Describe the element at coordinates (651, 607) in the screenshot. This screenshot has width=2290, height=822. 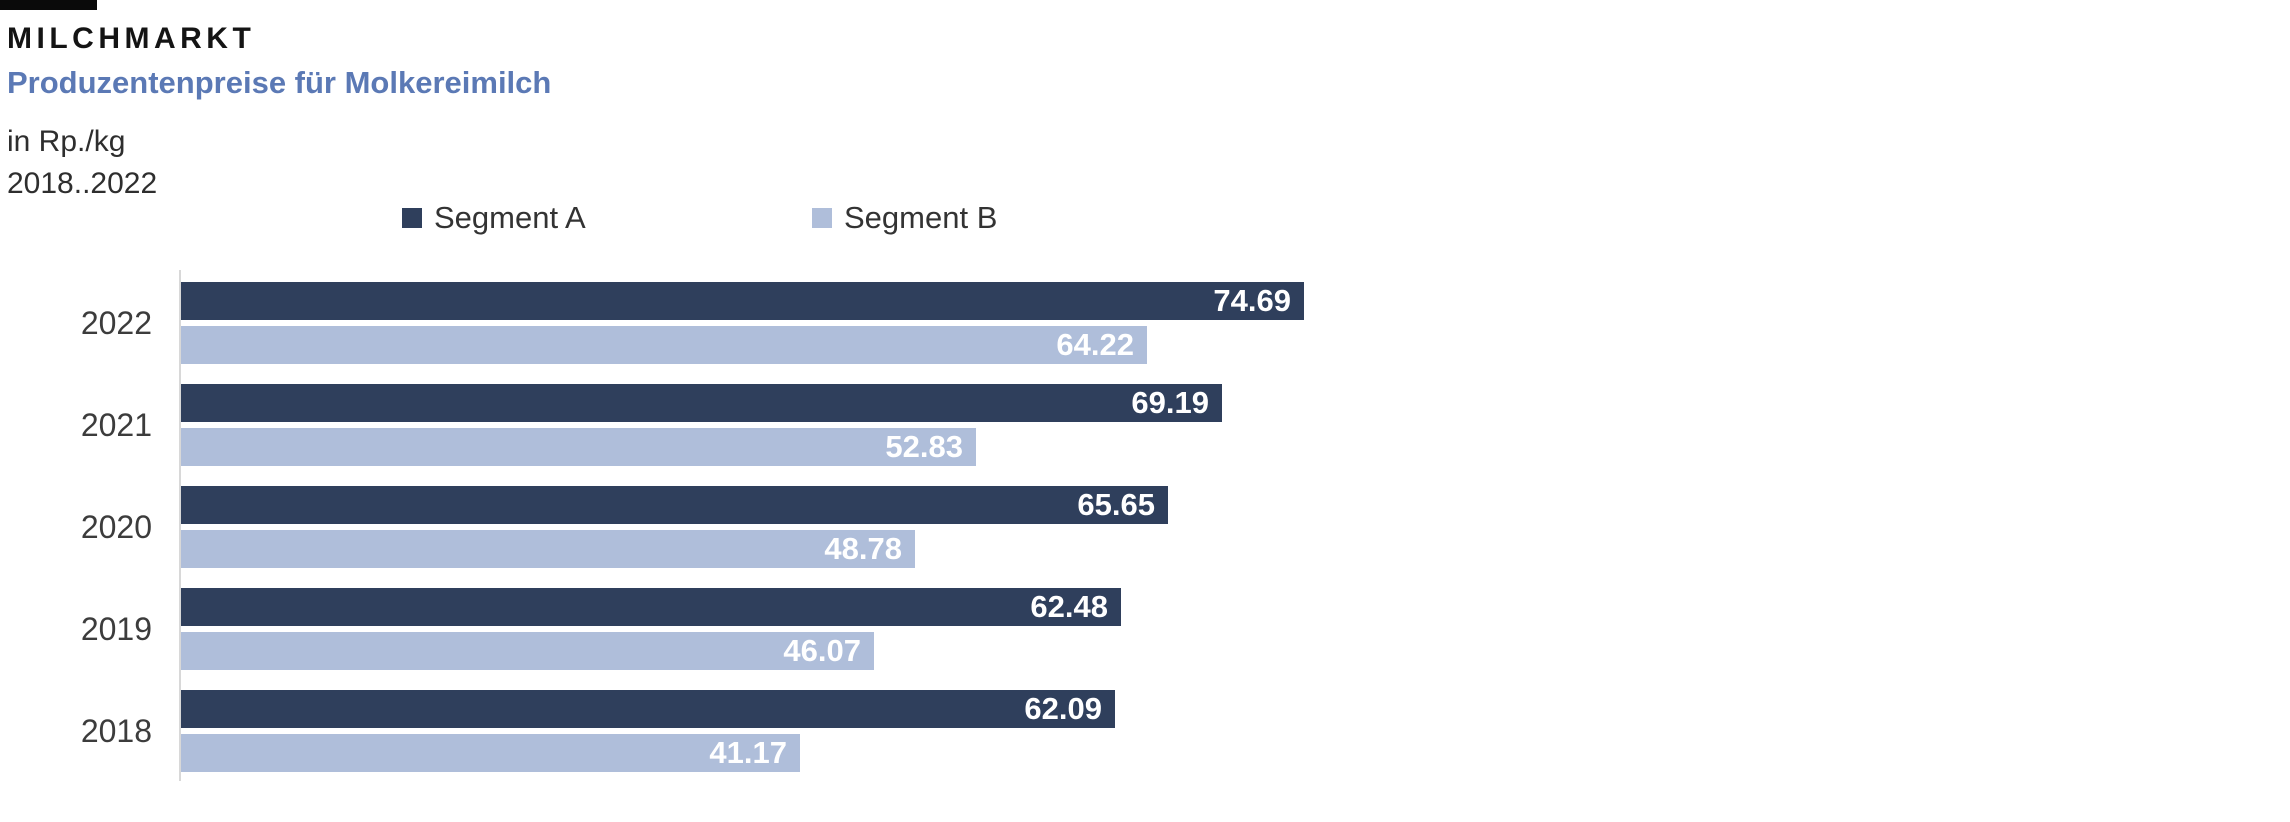
I see `bar-segment-a-2019: 62.48` at that location.